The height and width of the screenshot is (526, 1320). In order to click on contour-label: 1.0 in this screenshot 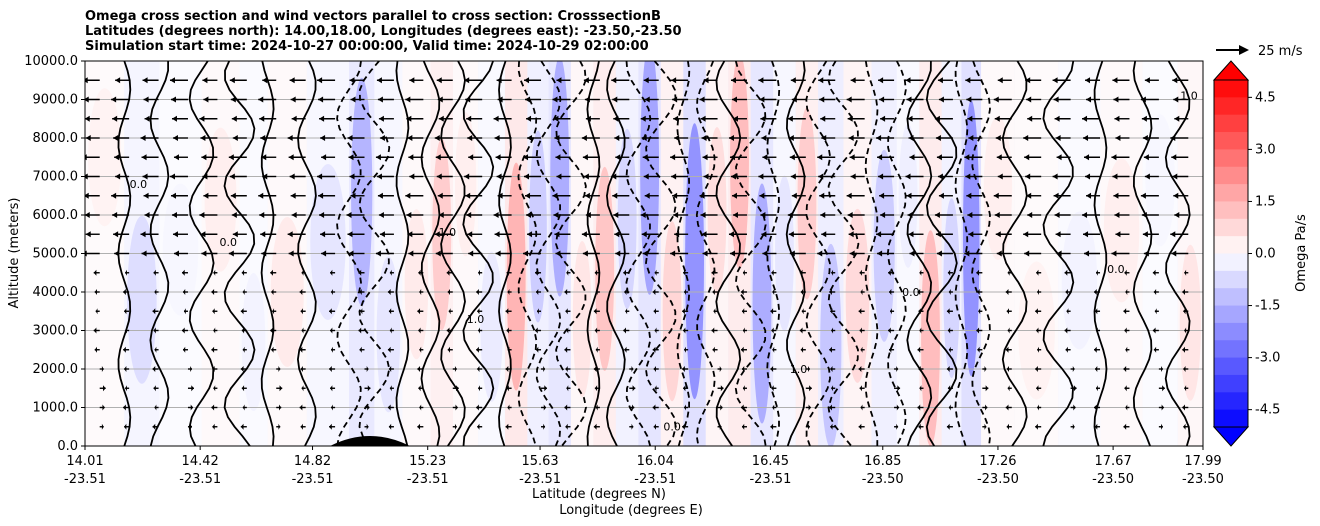, I will do `click(448, 232)`.